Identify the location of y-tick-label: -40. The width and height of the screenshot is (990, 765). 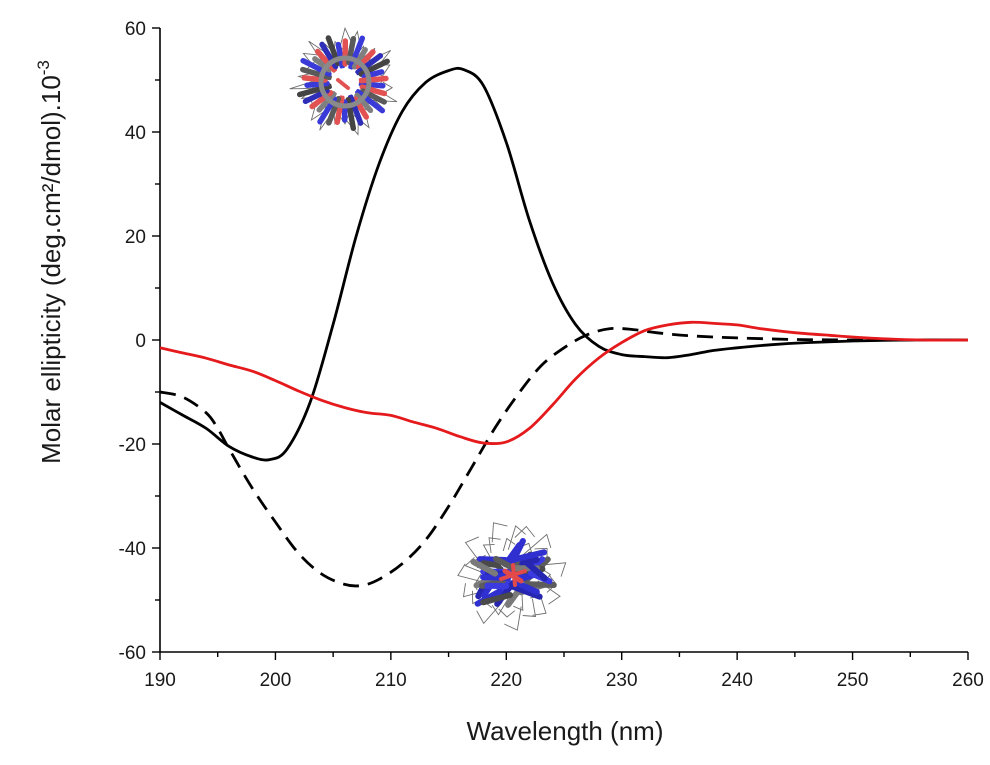
(132, 549).